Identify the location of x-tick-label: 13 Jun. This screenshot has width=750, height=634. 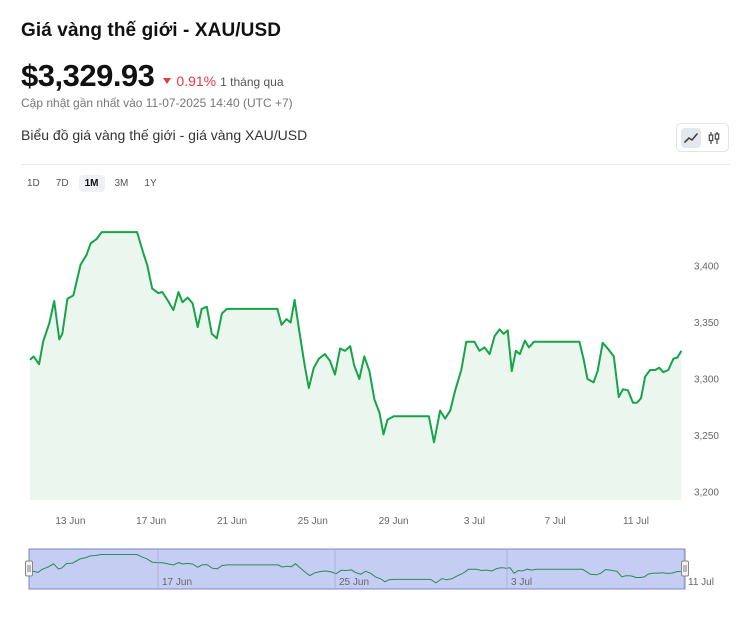
(70, 521).